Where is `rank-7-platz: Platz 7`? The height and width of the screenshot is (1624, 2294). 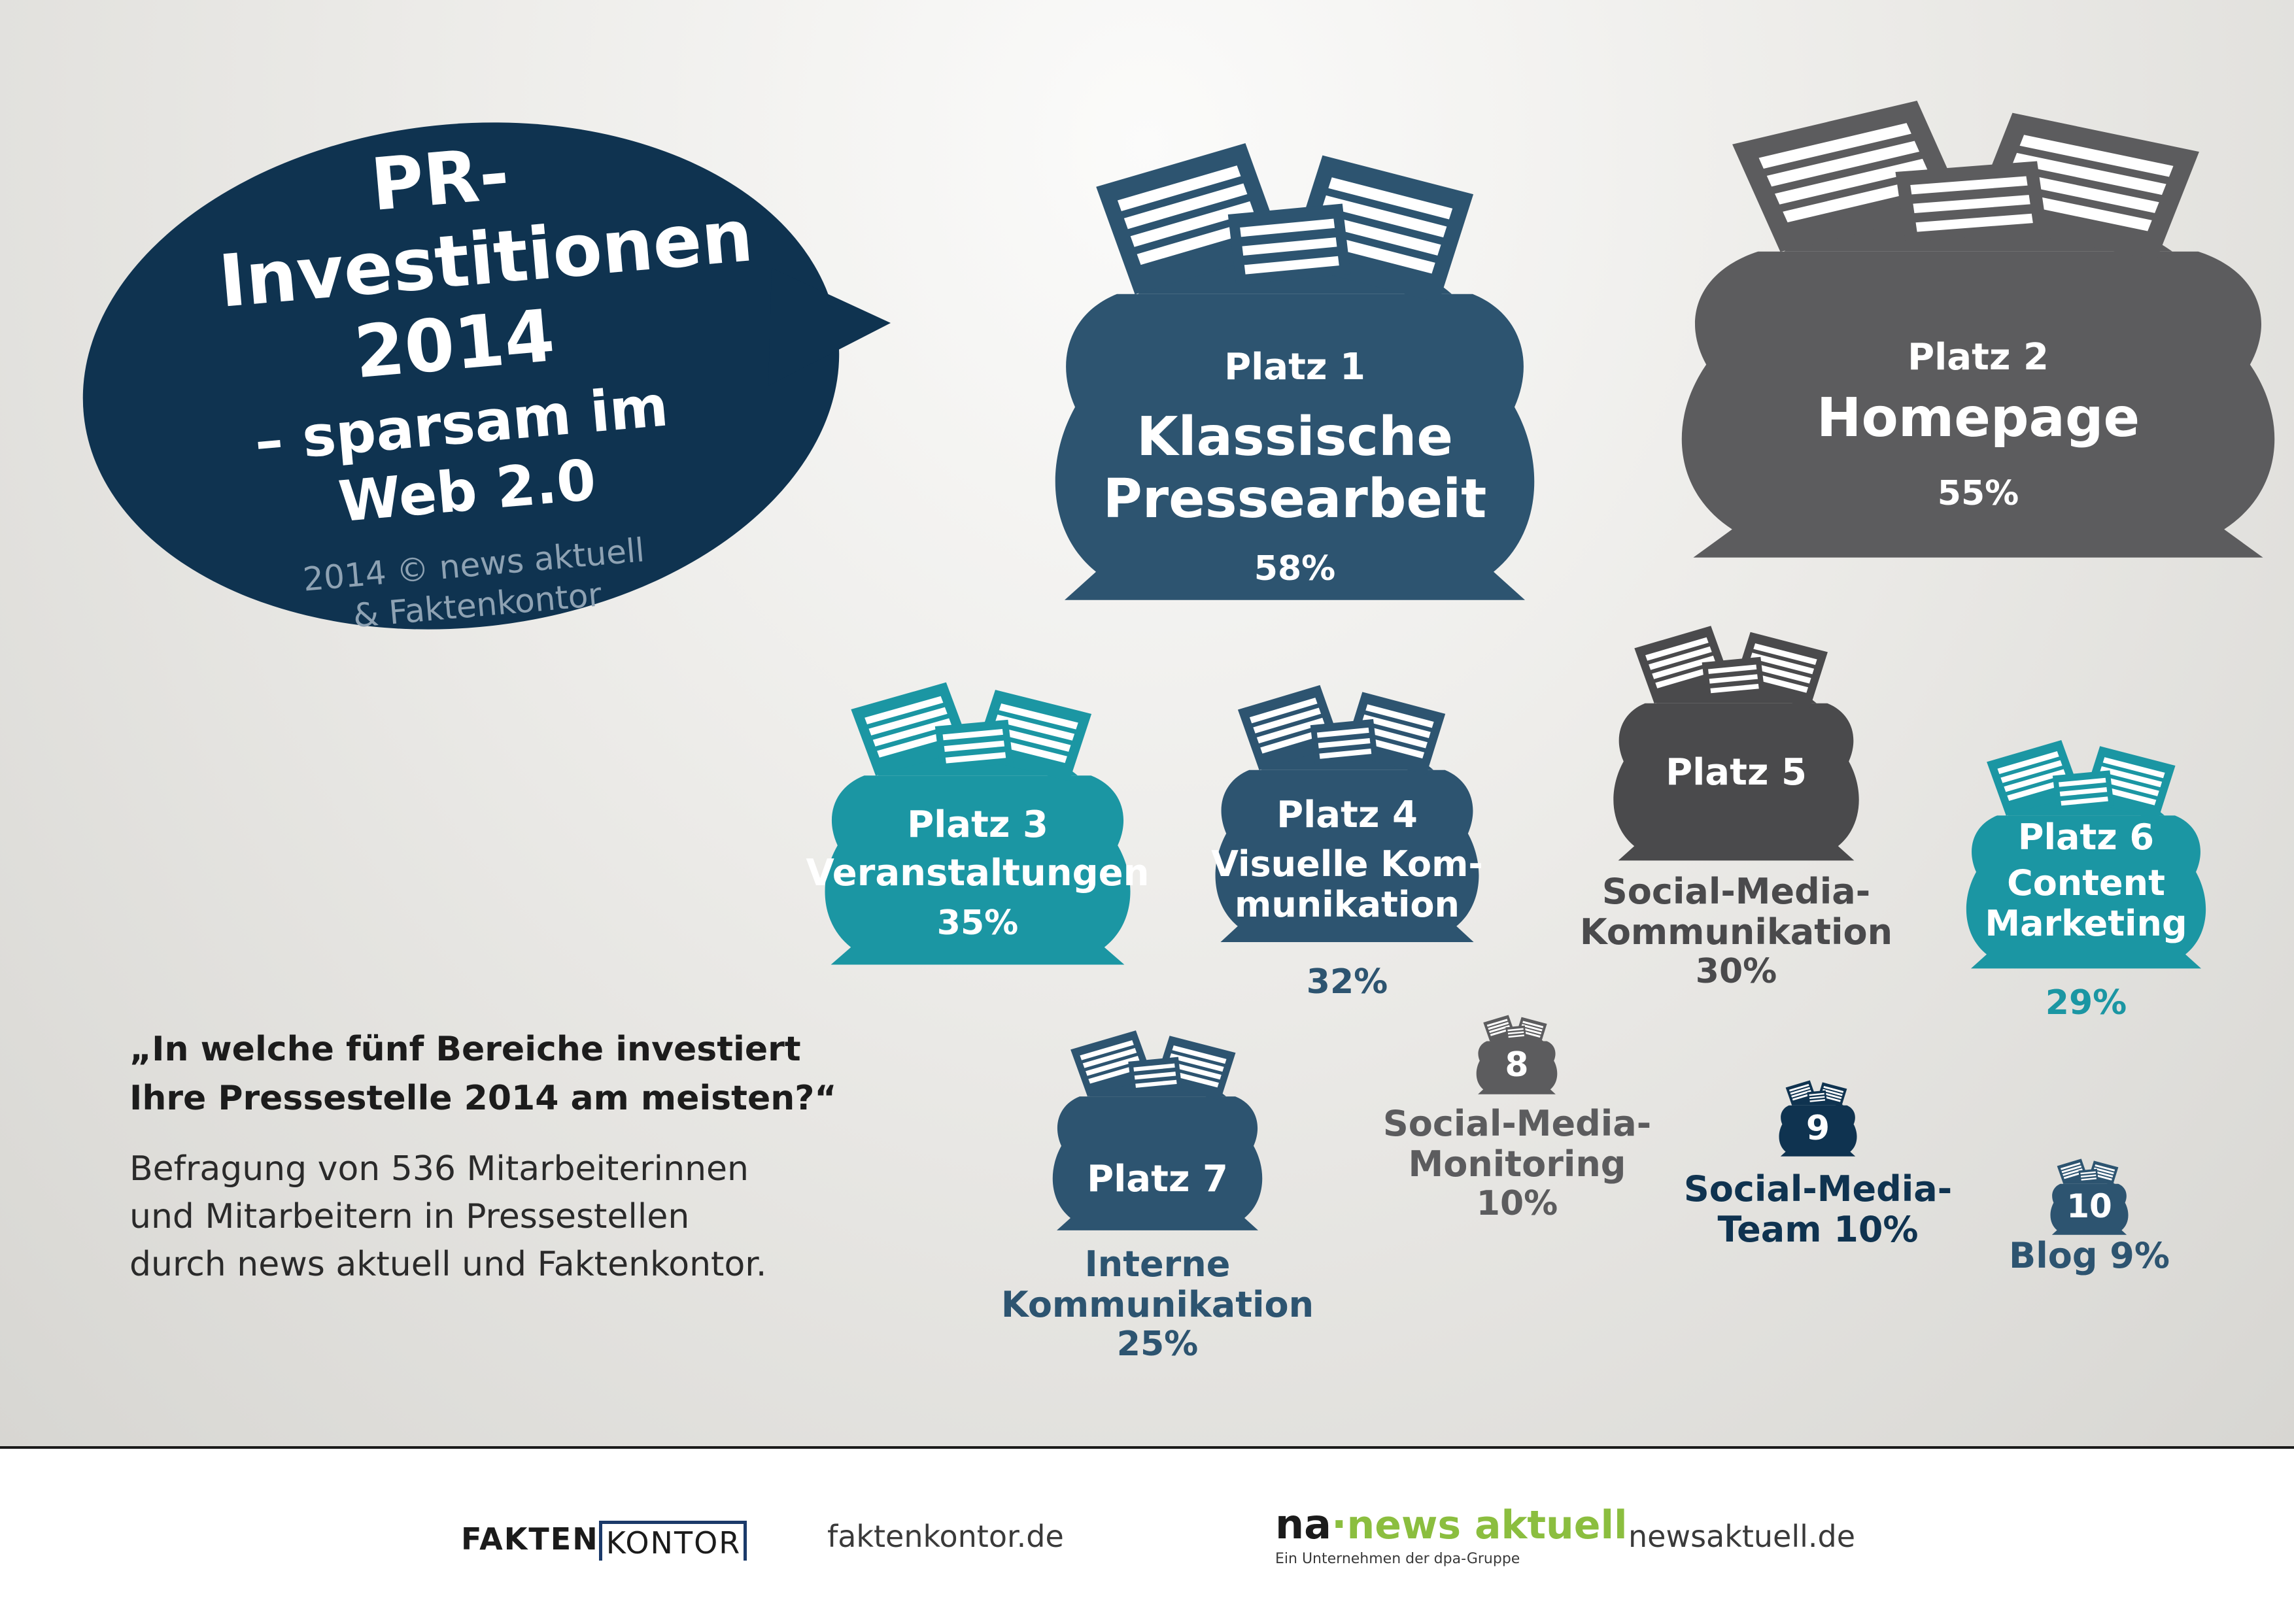 rank-7-platz: Platz 7 is located at coordinates (1157, 1179).